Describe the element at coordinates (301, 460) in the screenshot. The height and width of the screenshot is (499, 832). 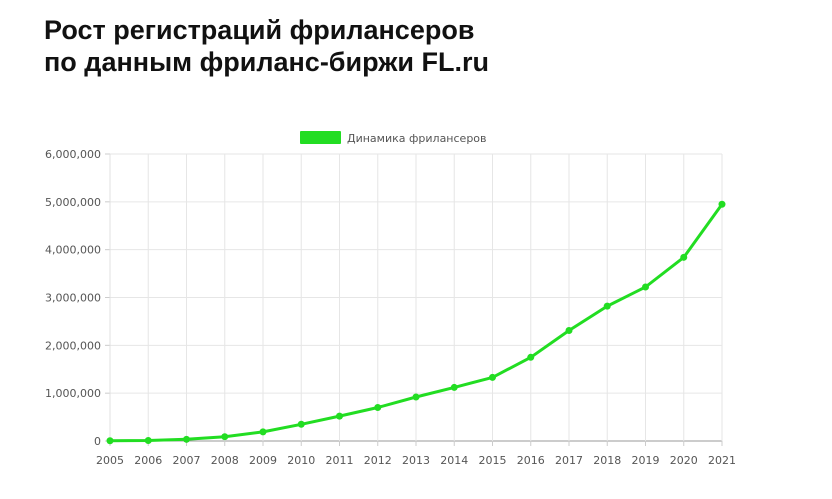
I see `x-tick-label: 2010` at that location.